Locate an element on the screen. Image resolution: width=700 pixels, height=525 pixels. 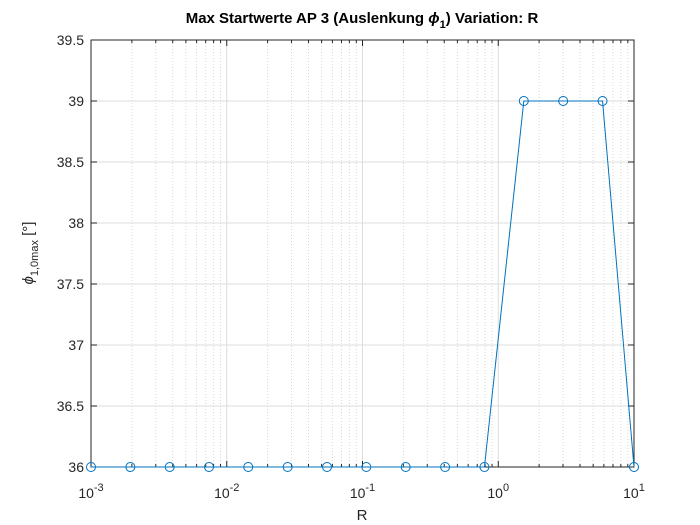
ylabel-subscript: 1,0max is located at coordinates (35, 258).